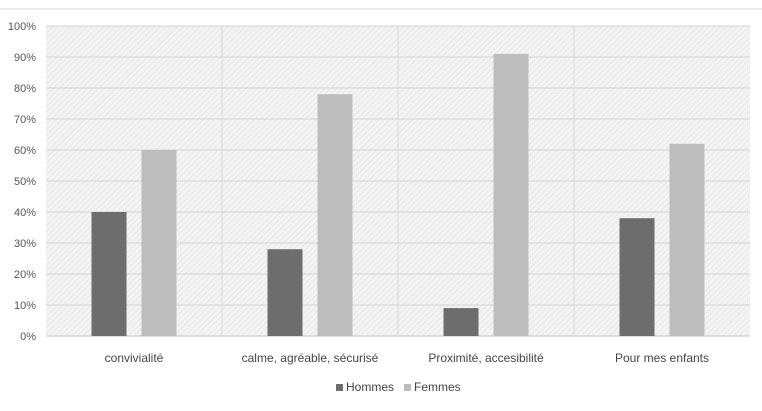  I want to click on x-category-label: calme, agréable, sécurisé, so click(310, 358).